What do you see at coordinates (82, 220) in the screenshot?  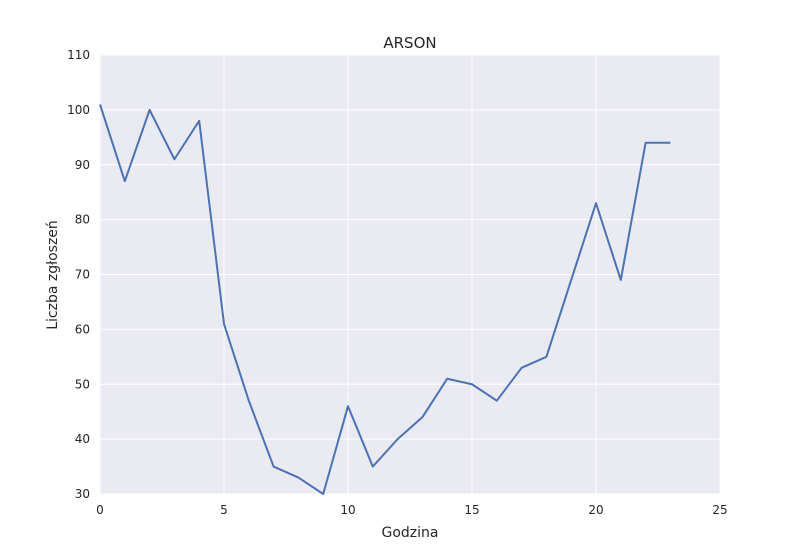 I see `y-tick-label: 80` at bounding box center [82, 220].